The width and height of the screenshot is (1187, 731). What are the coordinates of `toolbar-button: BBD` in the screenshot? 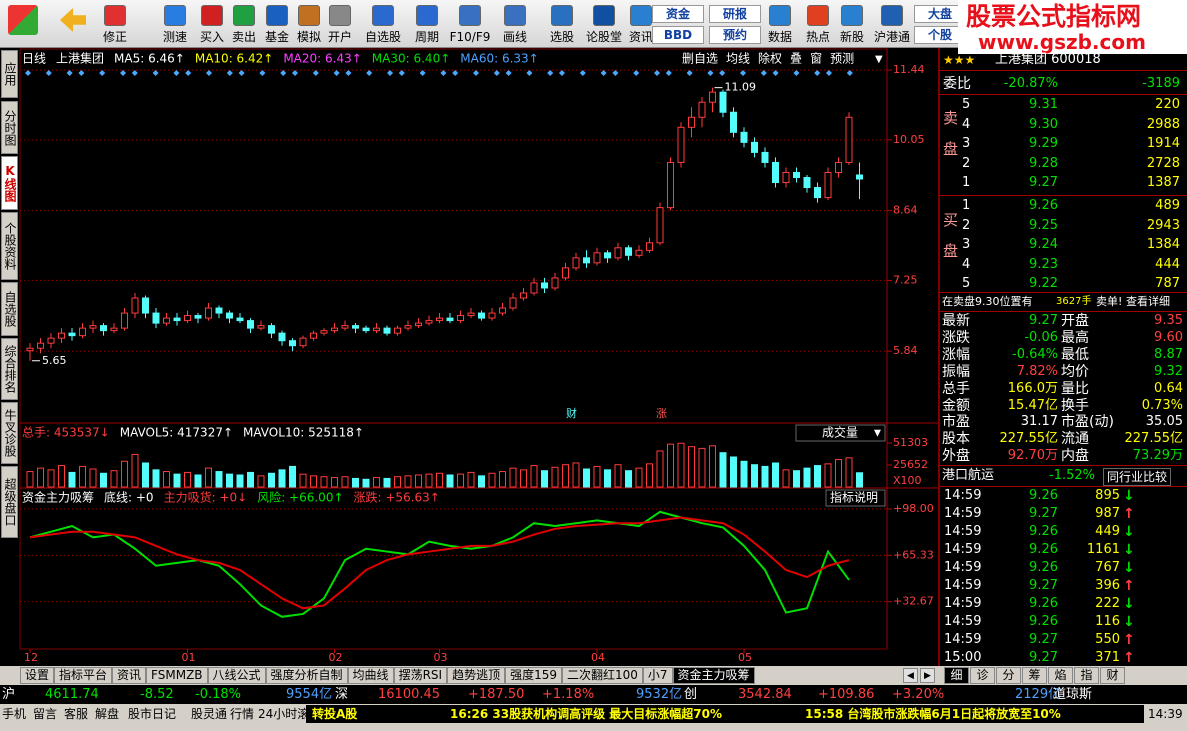 It's located at (678, 35).